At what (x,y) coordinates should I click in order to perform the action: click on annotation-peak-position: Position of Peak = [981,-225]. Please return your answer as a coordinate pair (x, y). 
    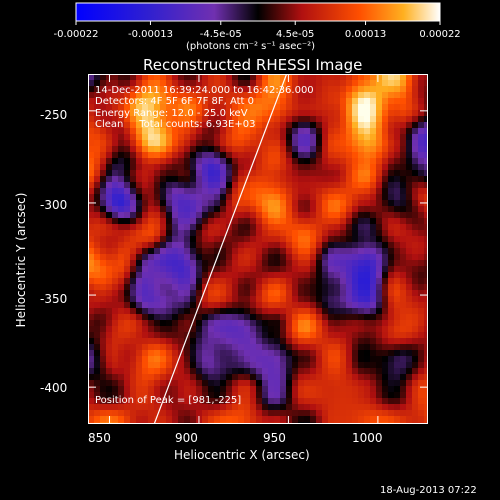
    Looking at the image, I should click on (168, 400).